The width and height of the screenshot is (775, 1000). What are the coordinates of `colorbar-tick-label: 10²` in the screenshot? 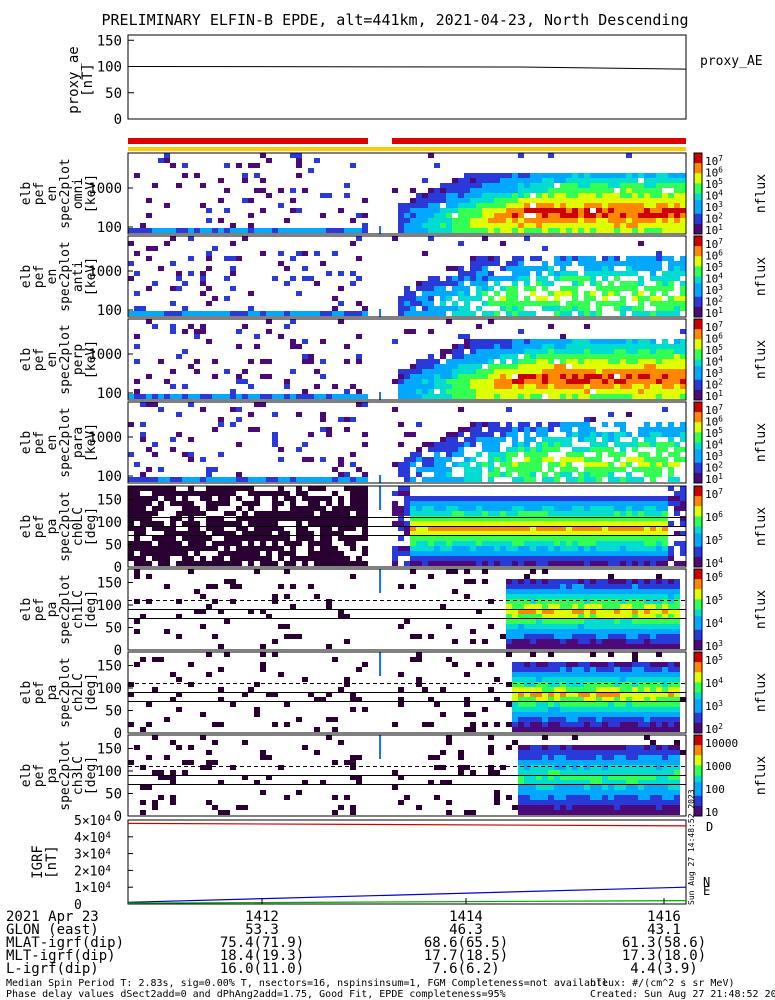 It's located at (714, 385).